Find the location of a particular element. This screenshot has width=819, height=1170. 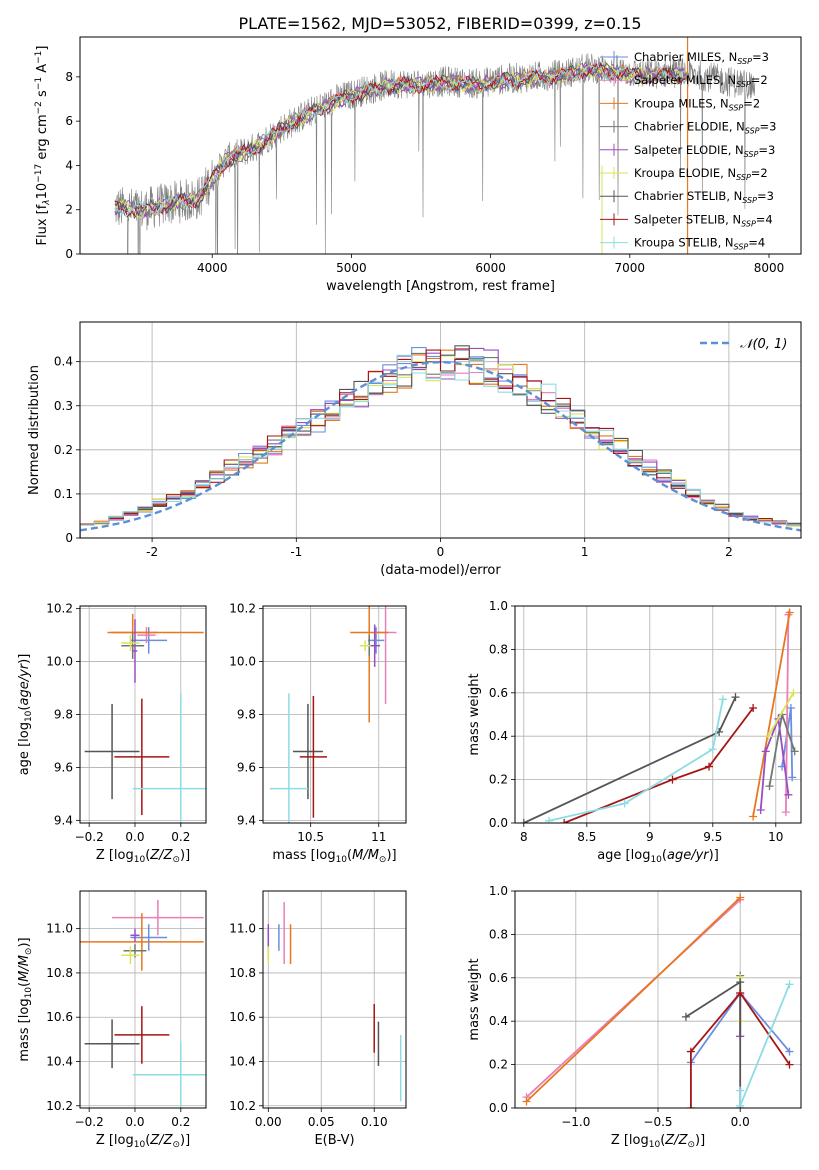

legend-entry: Chabrier STELIB, NSSP=3 is located at coordinates (704, 197).